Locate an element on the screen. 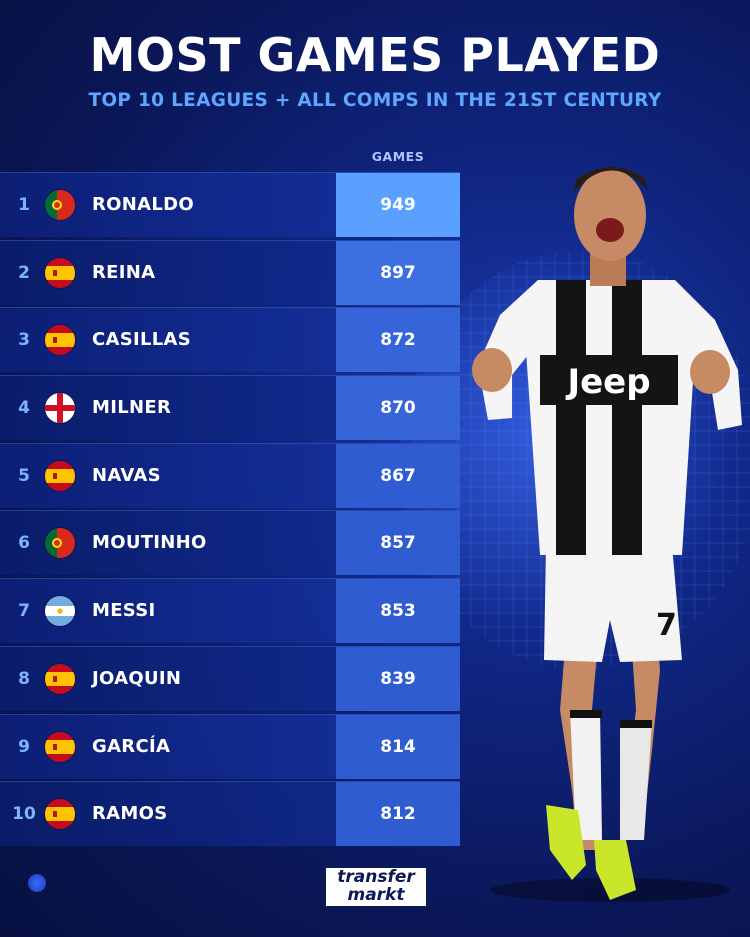 The image size is (750, 937). games-value: 812 is located at coordinates (398, 814).